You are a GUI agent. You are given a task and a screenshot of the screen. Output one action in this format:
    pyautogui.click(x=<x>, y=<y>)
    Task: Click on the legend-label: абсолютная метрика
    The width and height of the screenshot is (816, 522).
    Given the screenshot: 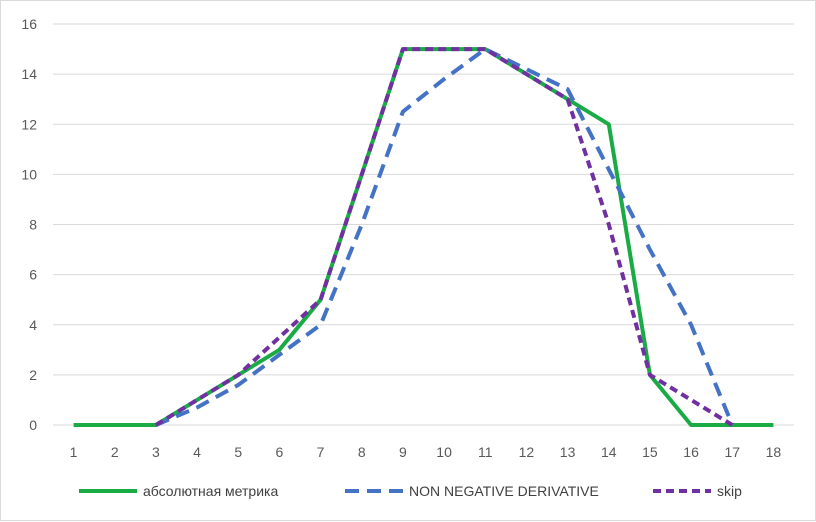 What is the action you would take?
    pyautogui.click(x=210, y=491)
    